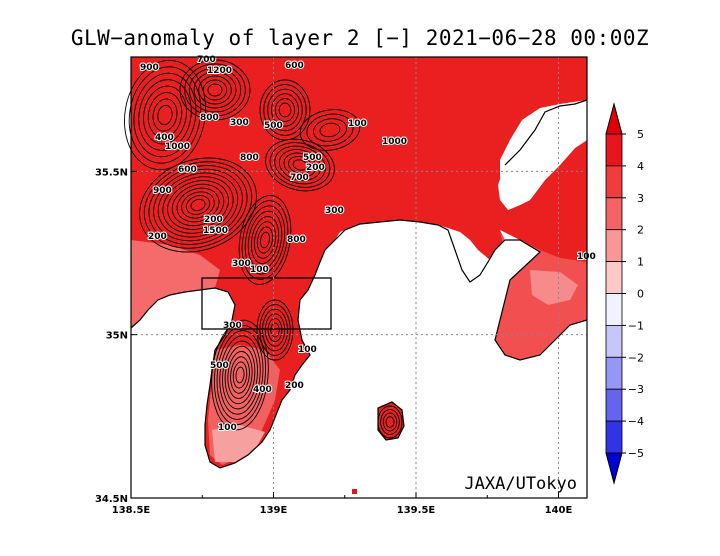  Describe the element at coordinates (299, 178) in the screenshot. I see `contour-label: 700` at that location.